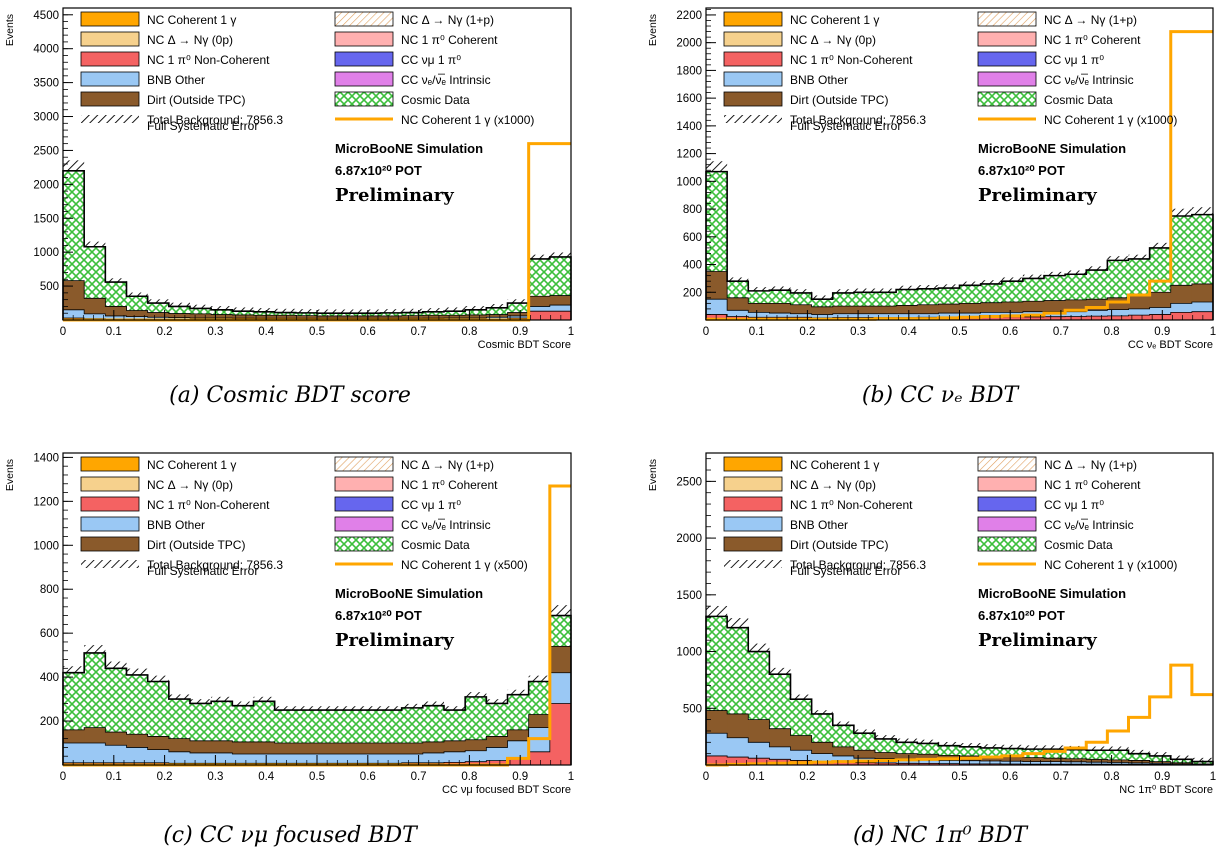 This screenshot has width=1219, height=862. What do you see at coordinates (689, 99) in the screenshot?
I see `y-tick-label: 1600` at bounding box center [689, 99].